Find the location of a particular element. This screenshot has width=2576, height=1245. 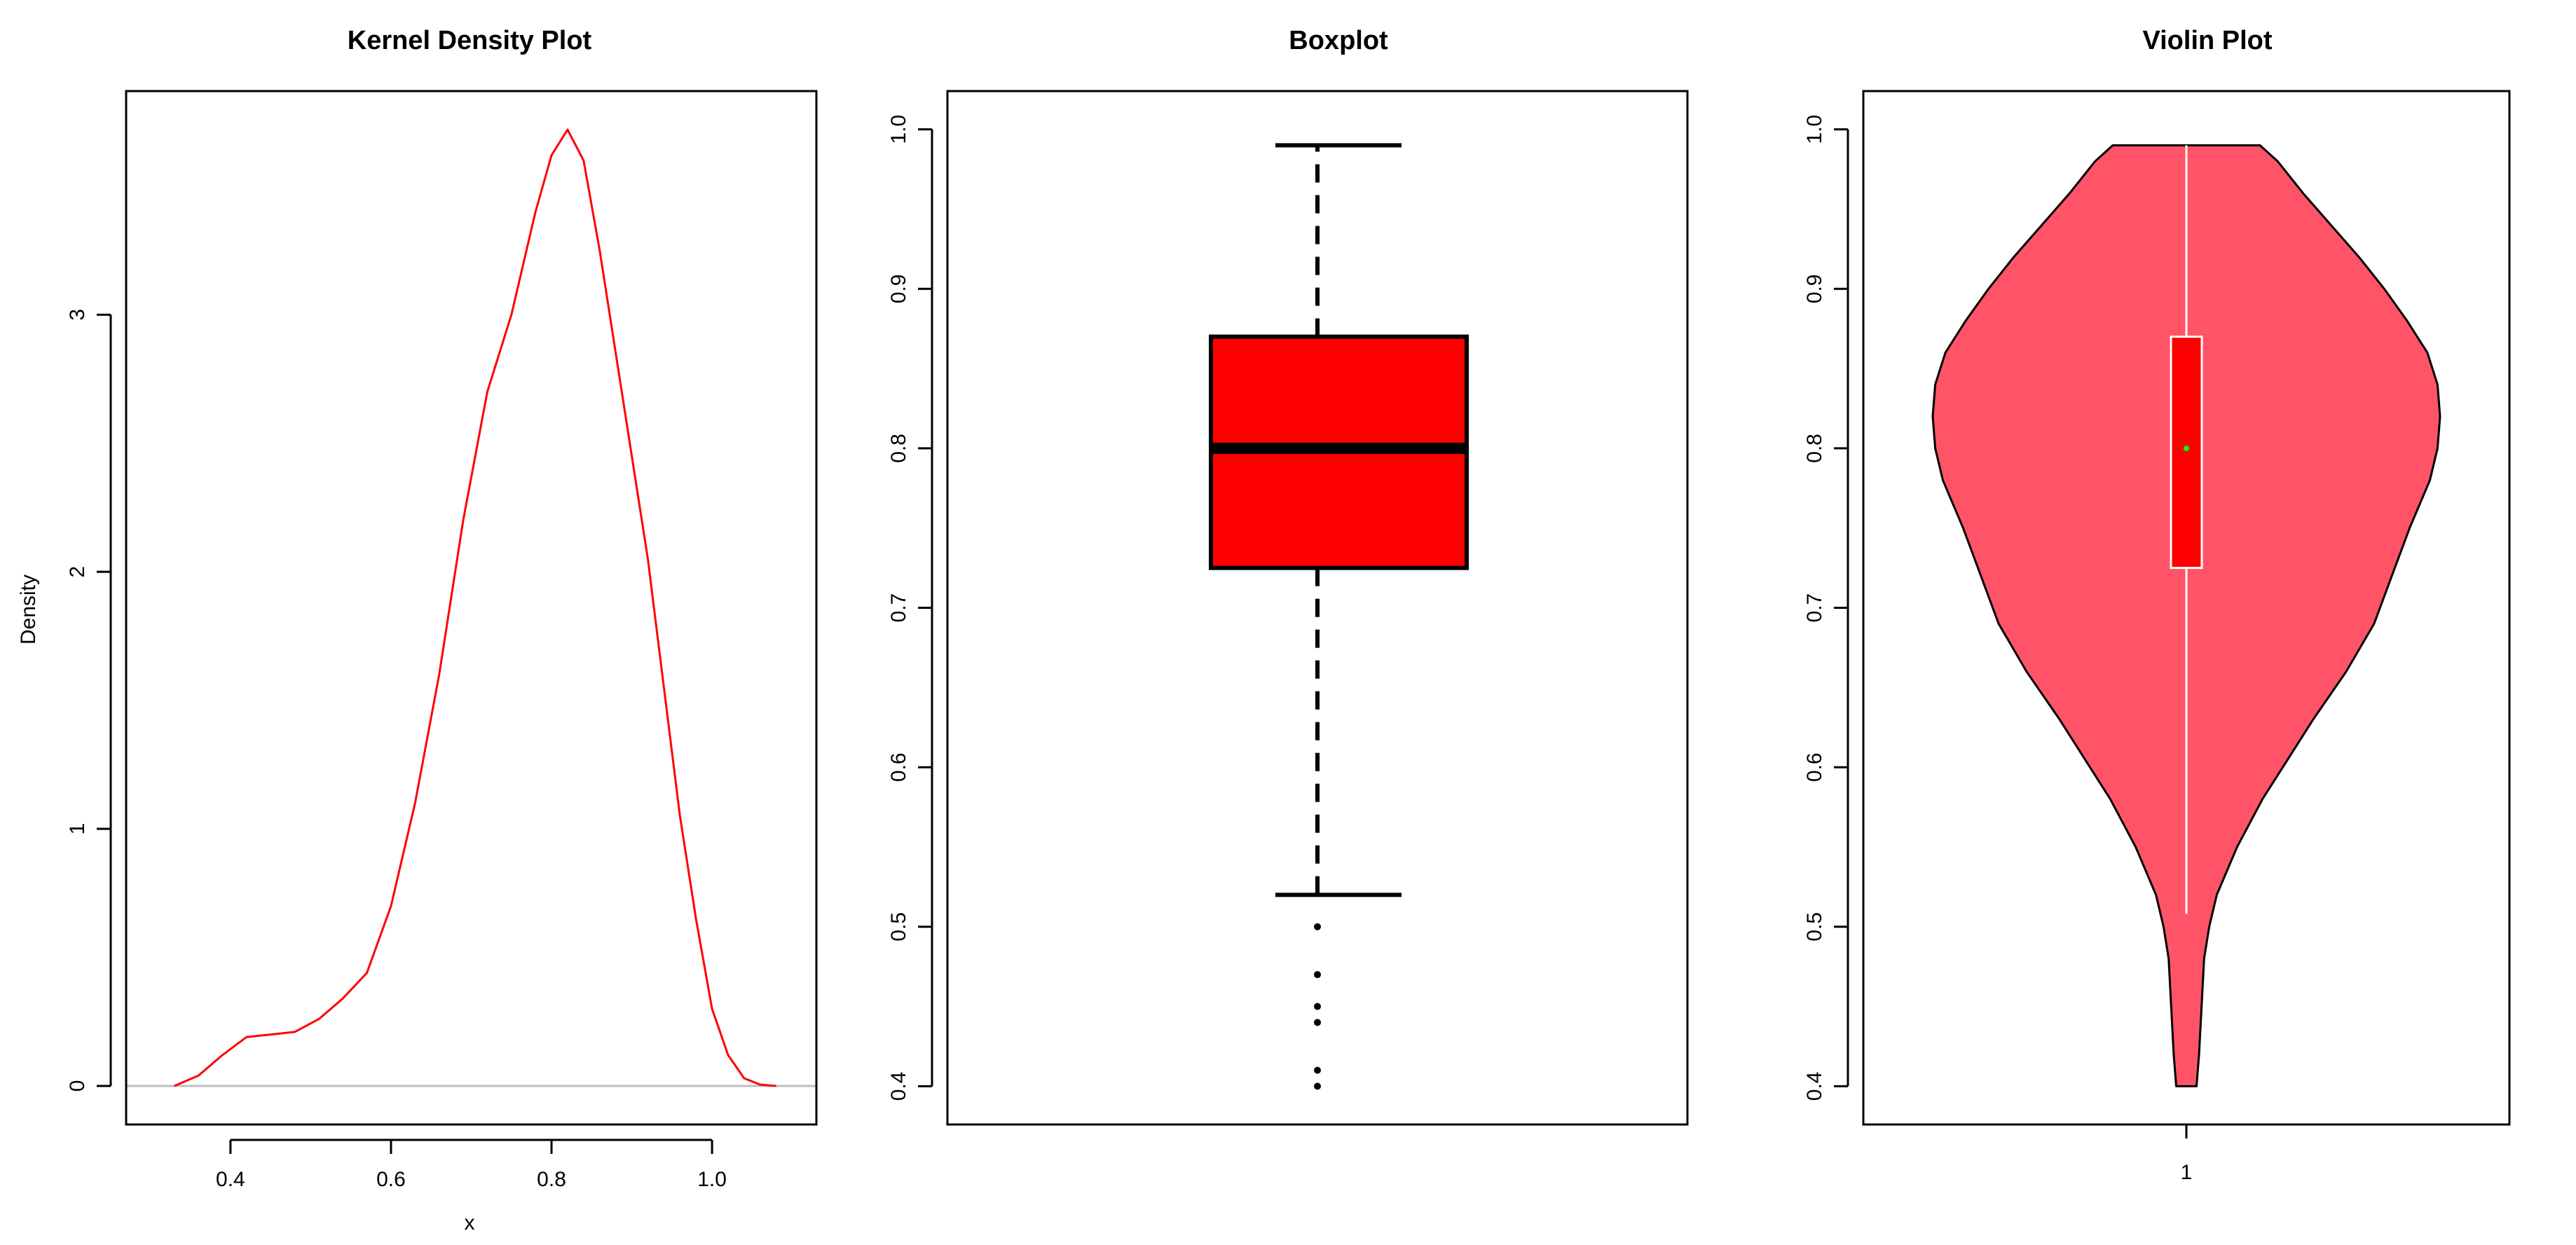

violin-marks is located at coordinates (2186, 615).